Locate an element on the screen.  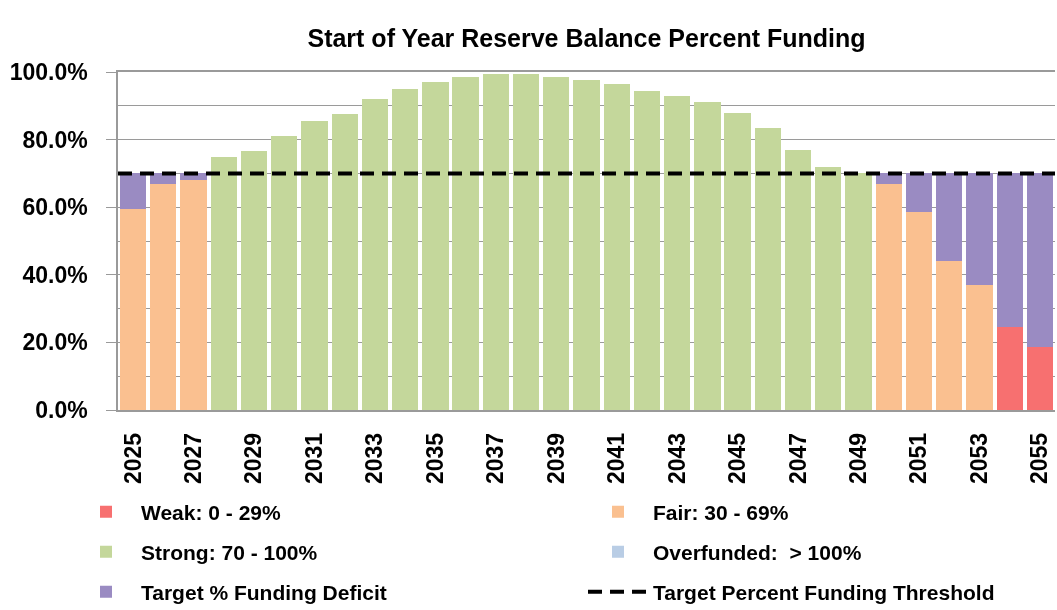
legend-label: Overfunded: > 100% is located at coordinates (757, 552).